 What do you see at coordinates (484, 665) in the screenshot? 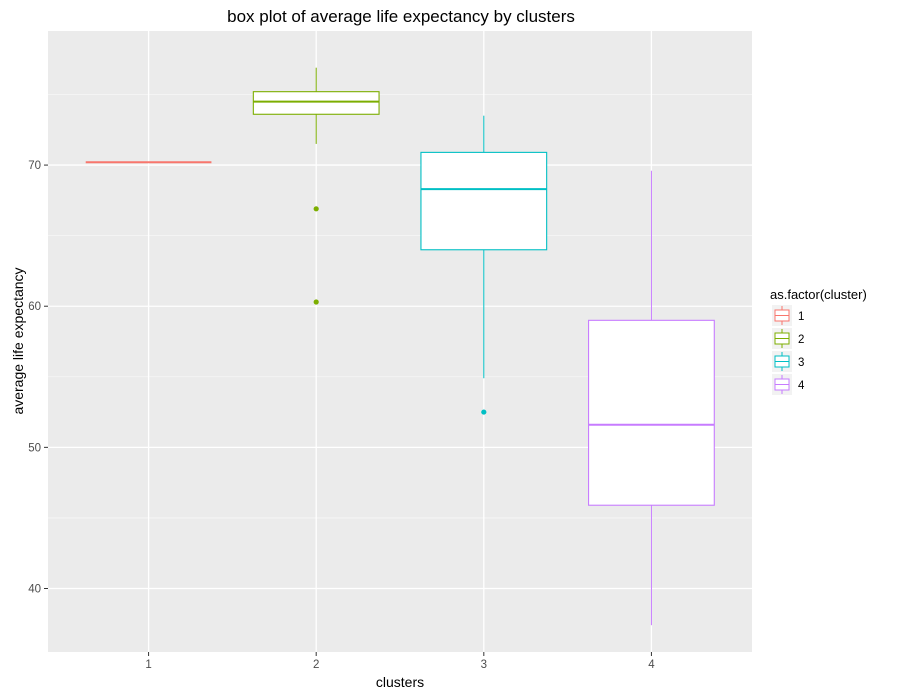
I see `x-tick-label: 3` at bounding box center [484, 665].